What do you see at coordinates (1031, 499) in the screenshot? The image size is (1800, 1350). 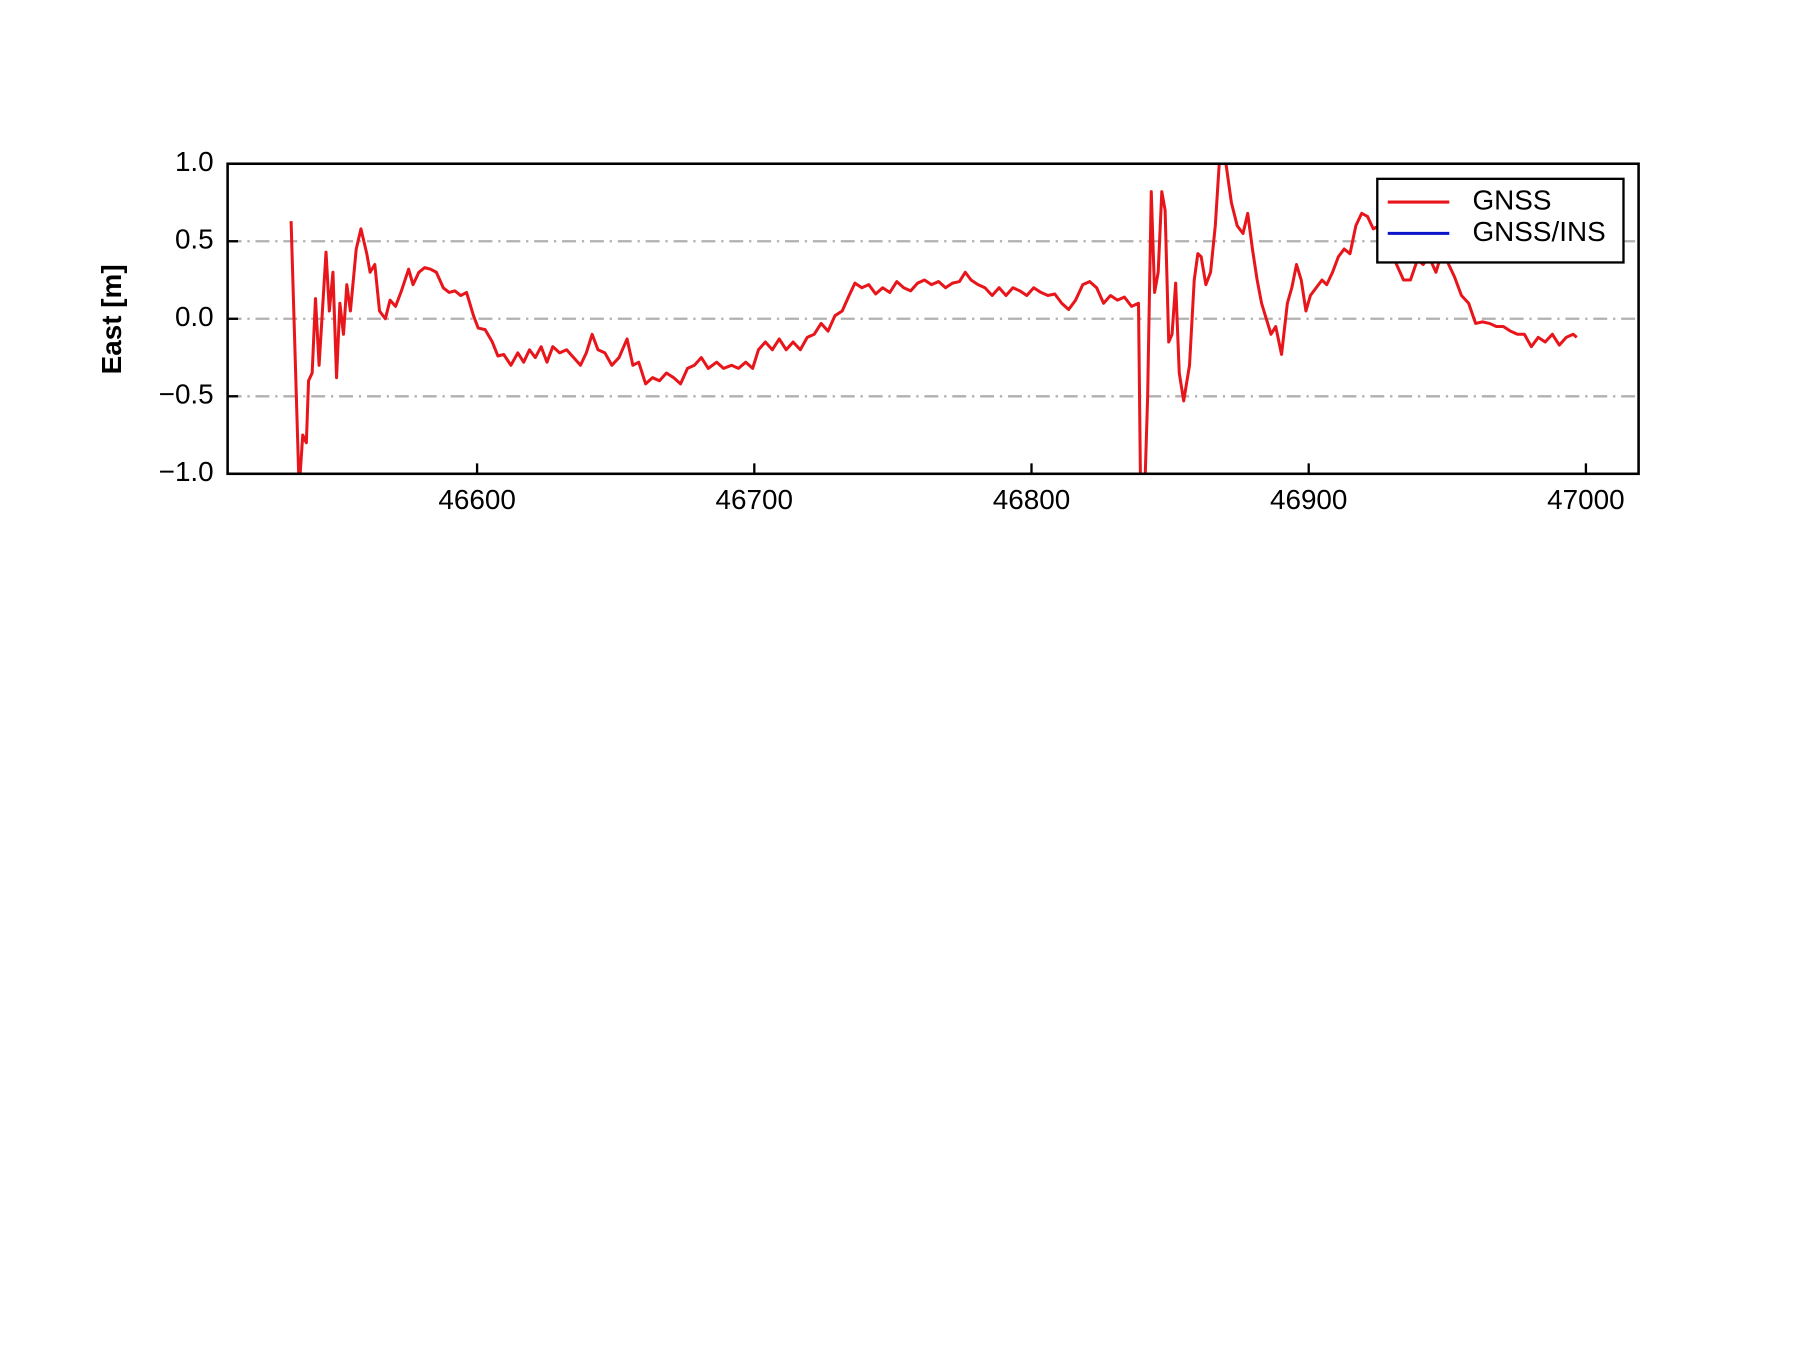 I see `x-tick-label: 46800` at bounding box center [1031, 499].